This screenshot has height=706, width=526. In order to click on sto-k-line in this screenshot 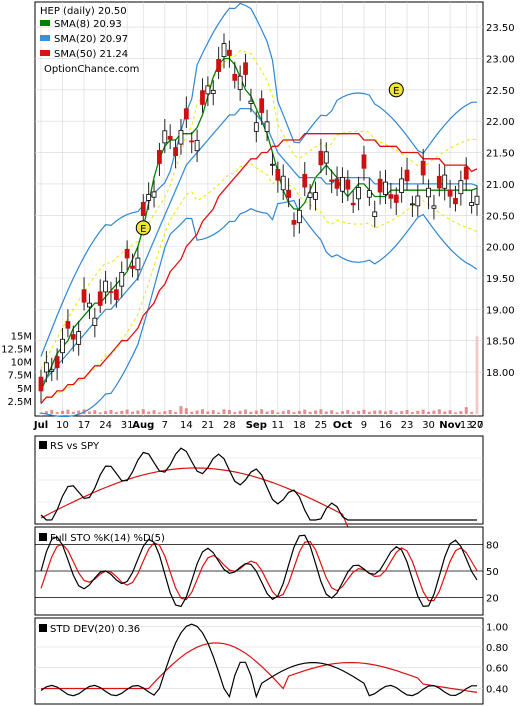, I will do `click(259, 571)`.